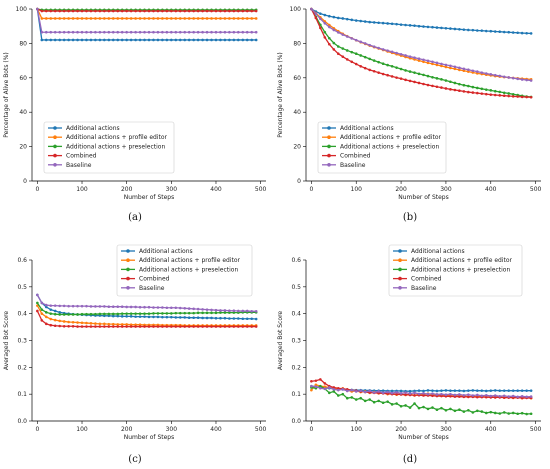 The height and width of the screenshot is (469, 550). Describe the element at coordinates (147, 13) in the screenshot. I see `series-additional-actions-profile-editor` at that location.